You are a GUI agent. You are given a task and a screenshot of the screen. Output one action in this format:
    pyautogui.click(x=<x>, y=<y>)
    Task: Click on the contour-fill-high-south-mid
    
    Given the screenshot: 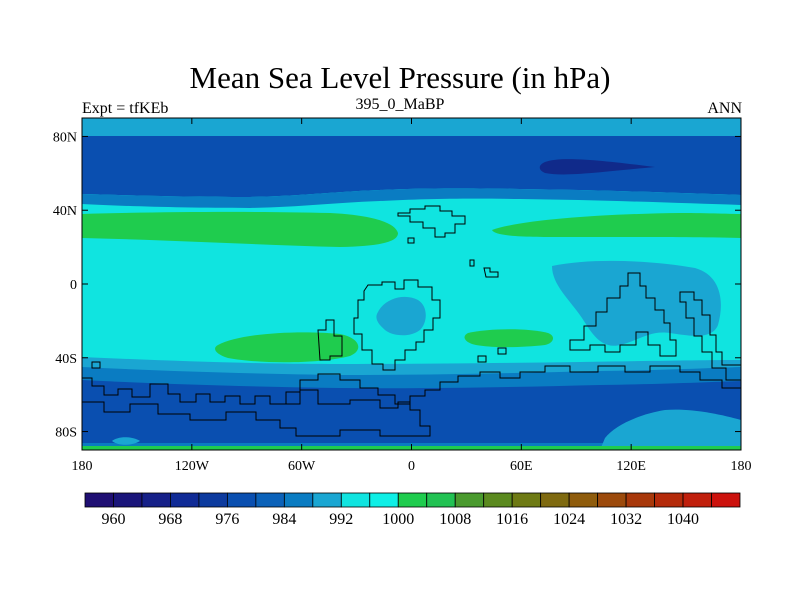 What is the action you would take?
    pyautogui.click(x=509, y=338)
    